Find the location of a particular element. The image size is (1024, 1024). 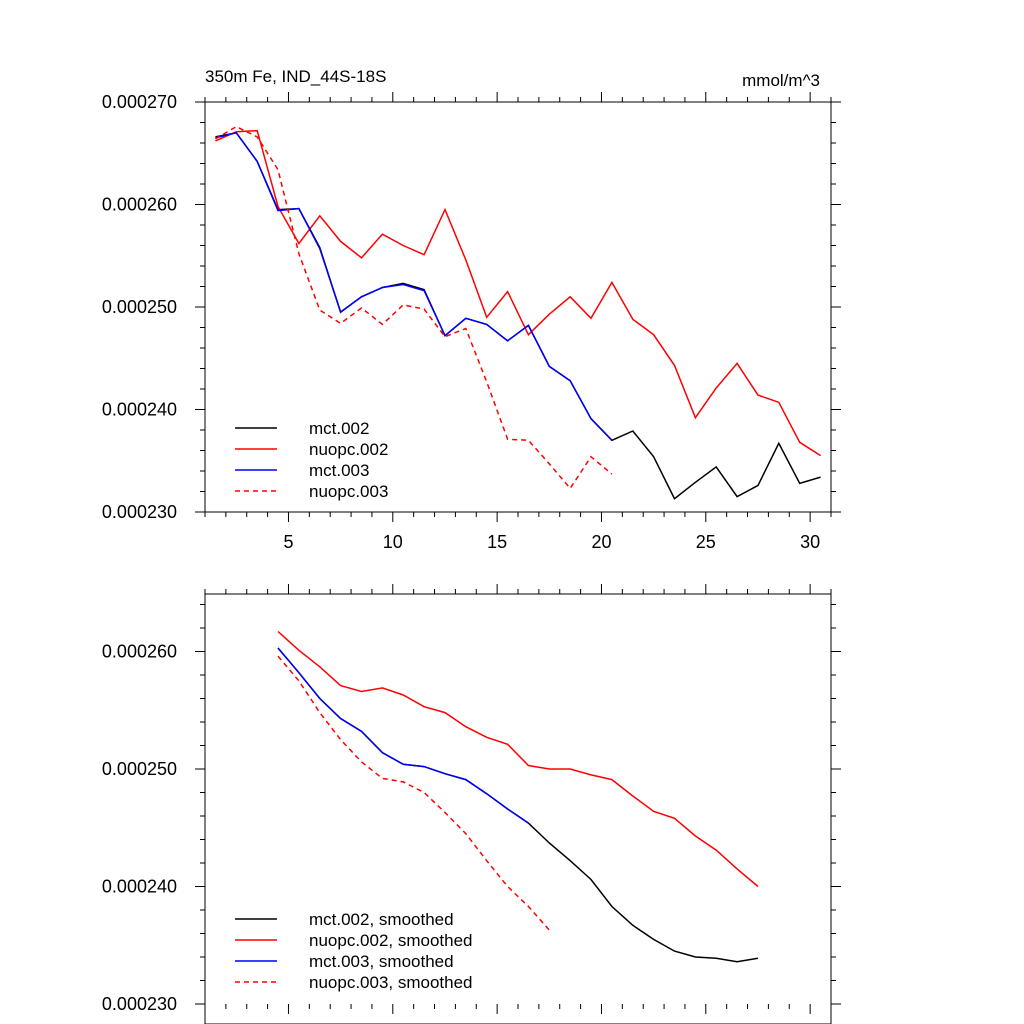

top-y-tick-label: 0.000270 is located at coordinates (139, 102).